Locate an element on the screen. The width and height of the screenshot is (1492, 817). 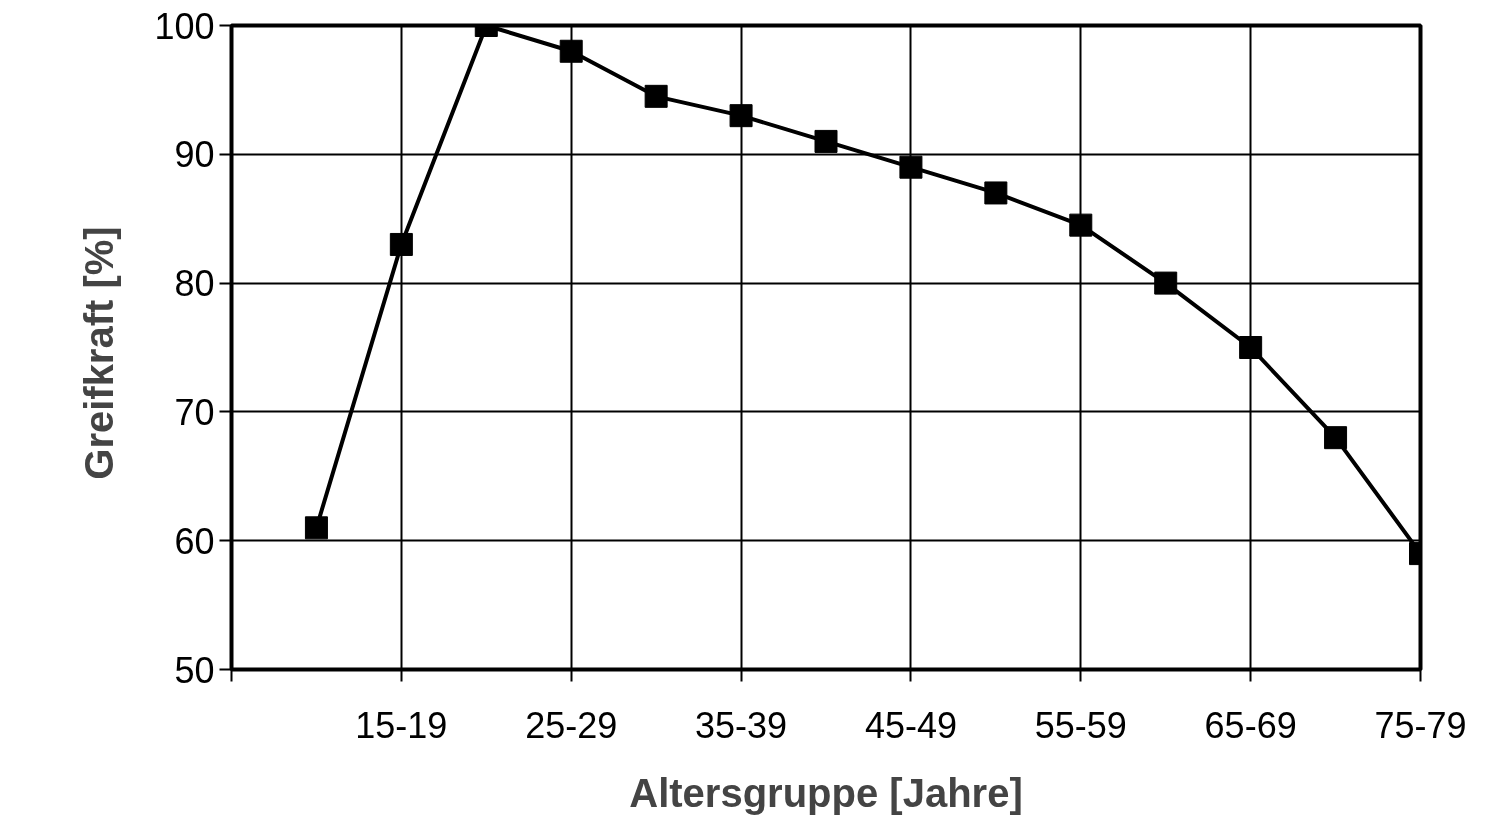
y-tick-label: 90 is located at coordinates (194, 155).